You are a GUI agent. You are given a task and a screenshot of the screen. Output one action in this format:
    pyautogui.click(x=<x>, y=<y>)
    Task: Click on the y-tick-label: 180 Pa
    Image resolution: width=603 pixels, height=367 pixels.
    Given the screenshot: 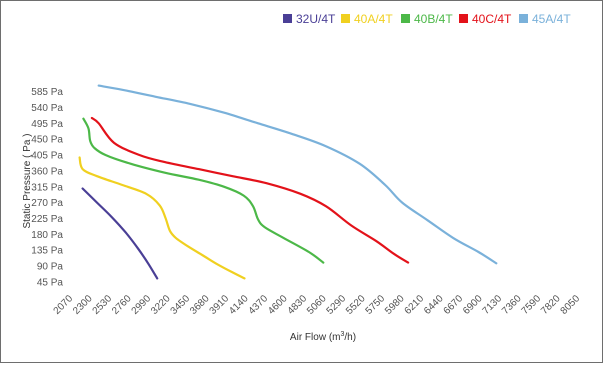 What is the action you would take?
    pyautogui.click(x=47, y=235)
    